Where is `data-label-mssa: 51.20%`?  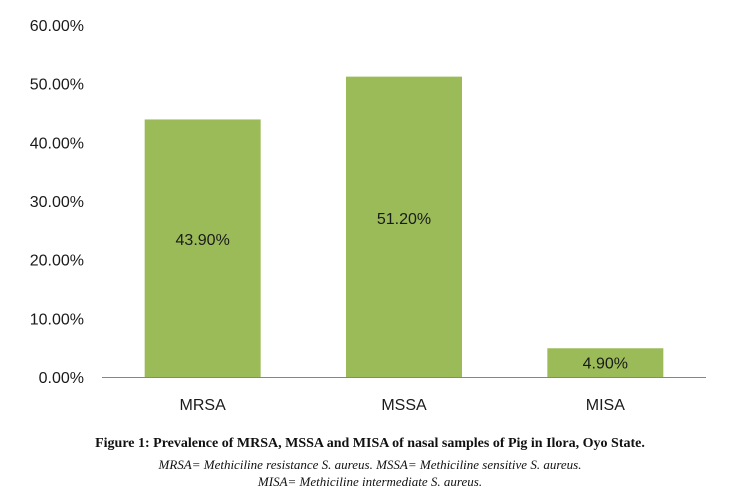
data-label-mssa: 51.20% is located at coordinates (404, 219).